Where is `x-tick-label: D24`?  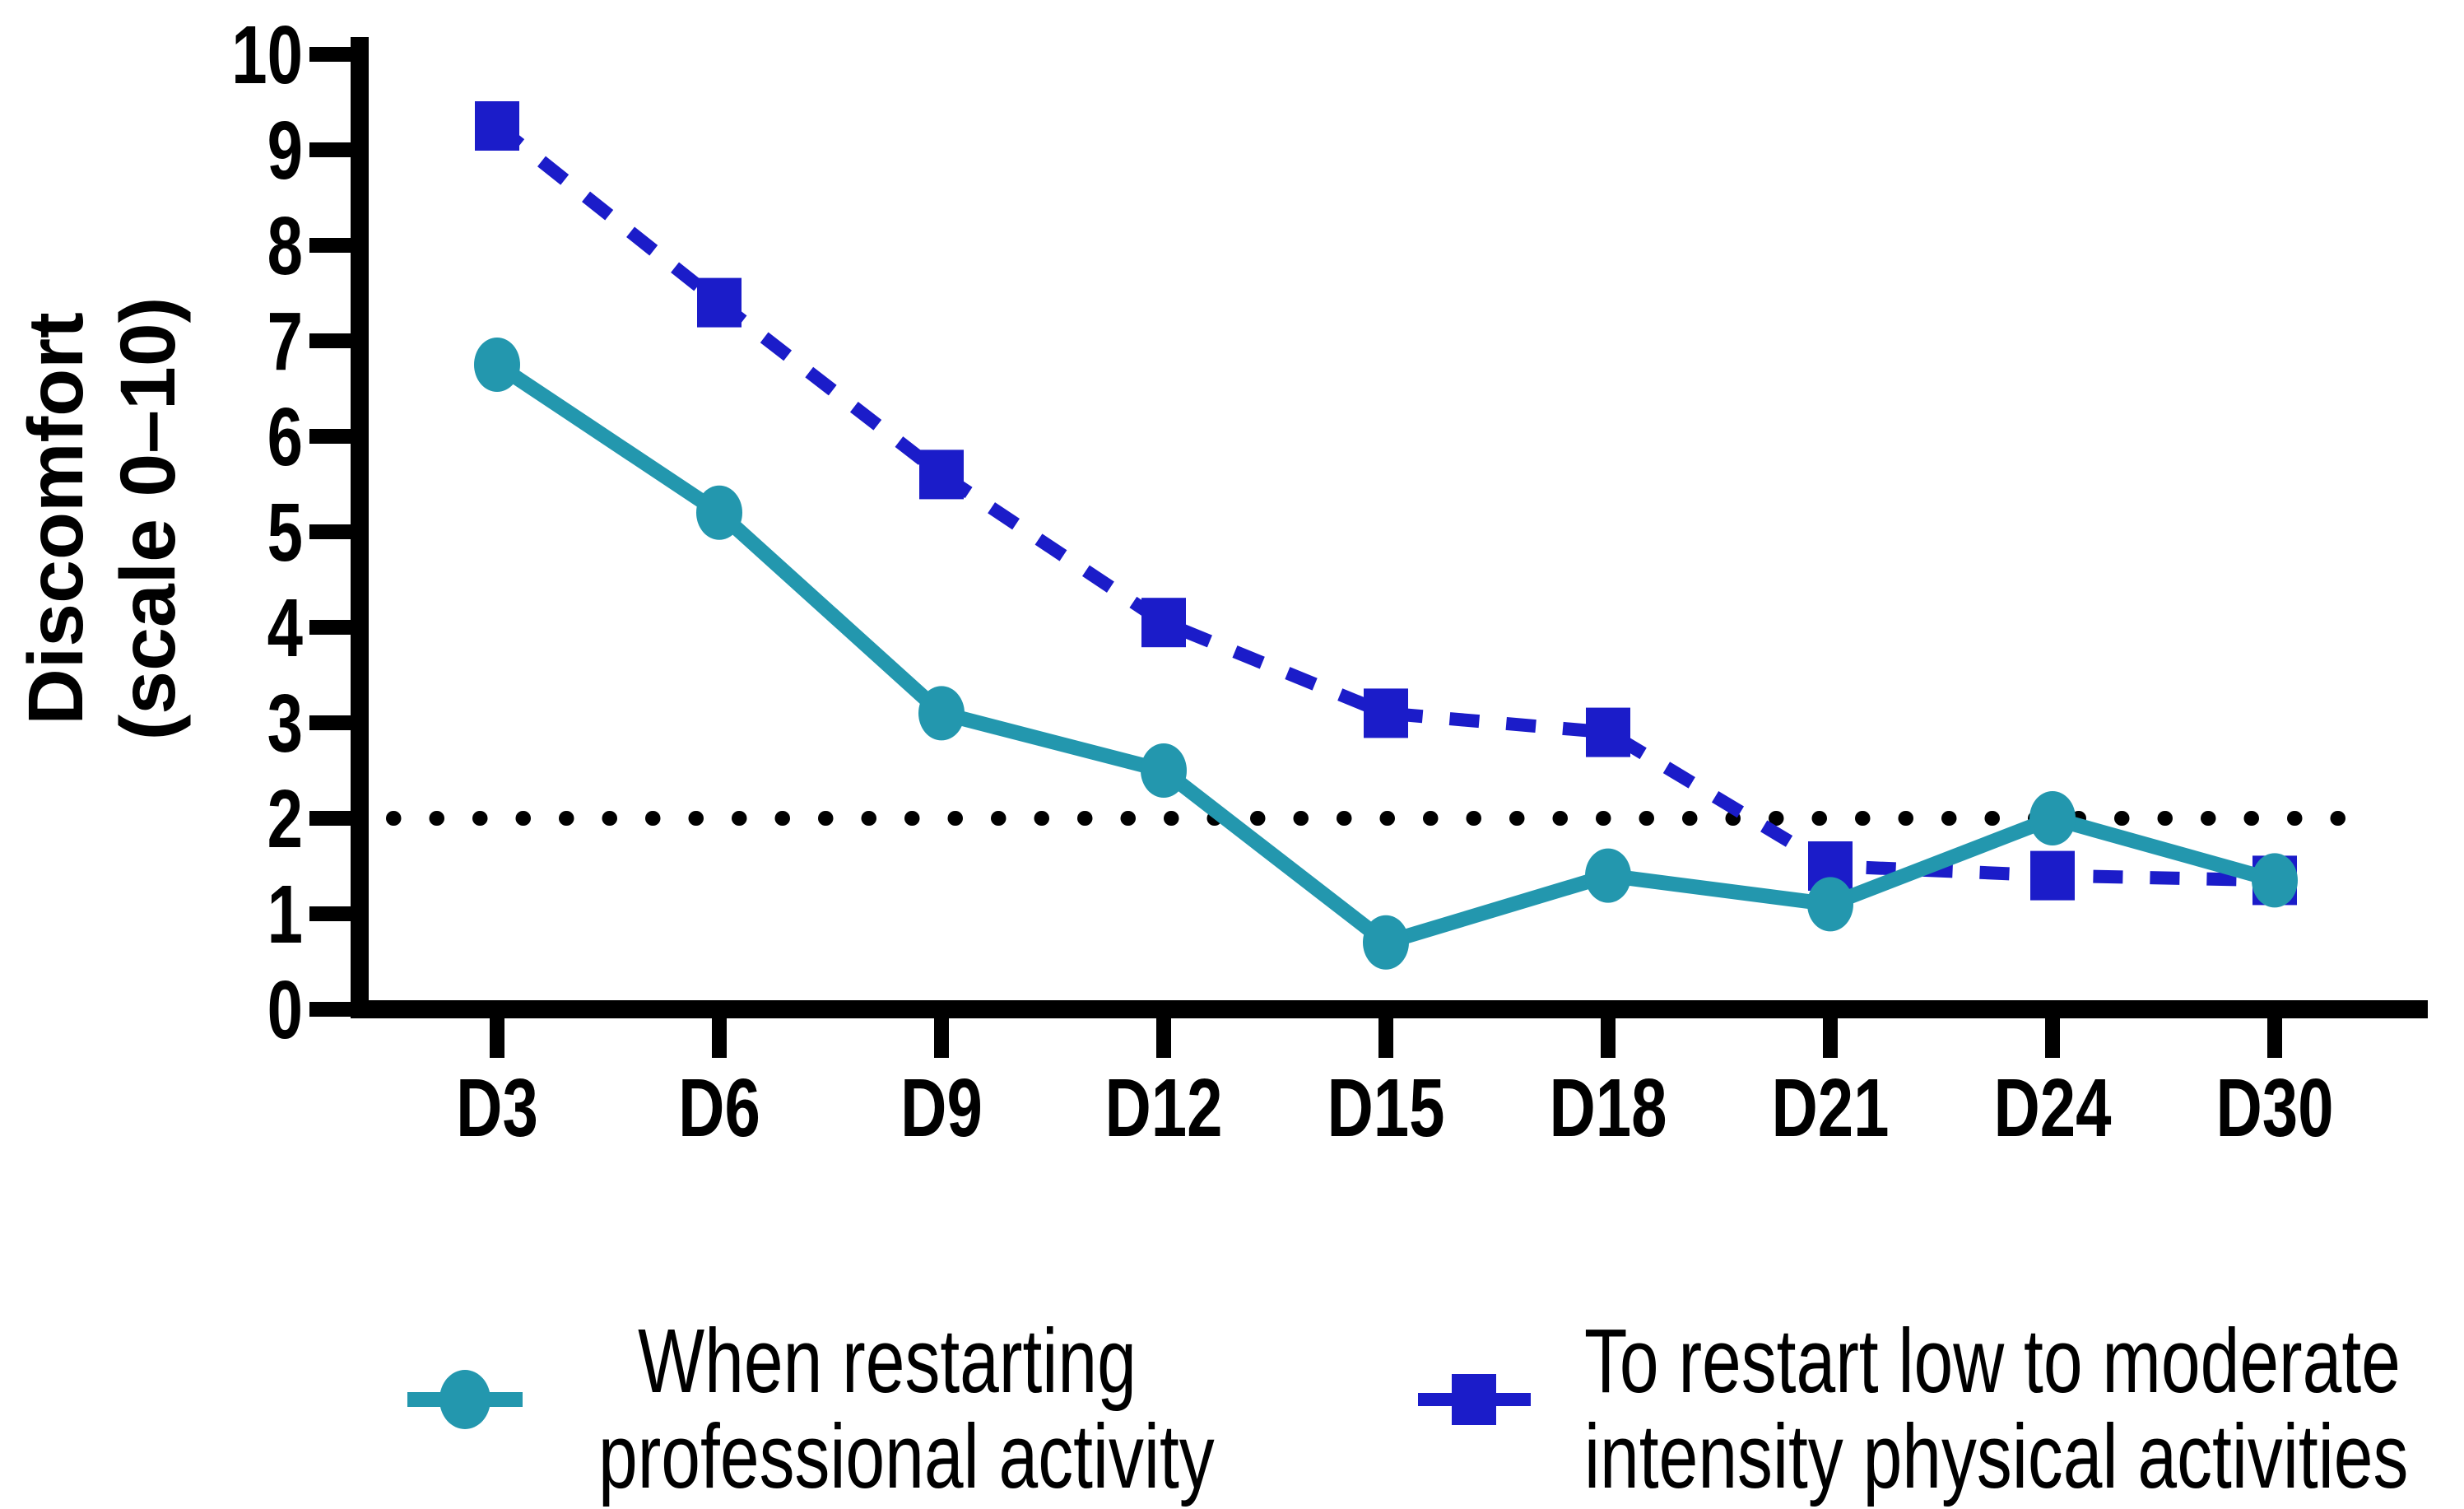 x-tick-label: D24 is located at coordinates (2052, 1109).